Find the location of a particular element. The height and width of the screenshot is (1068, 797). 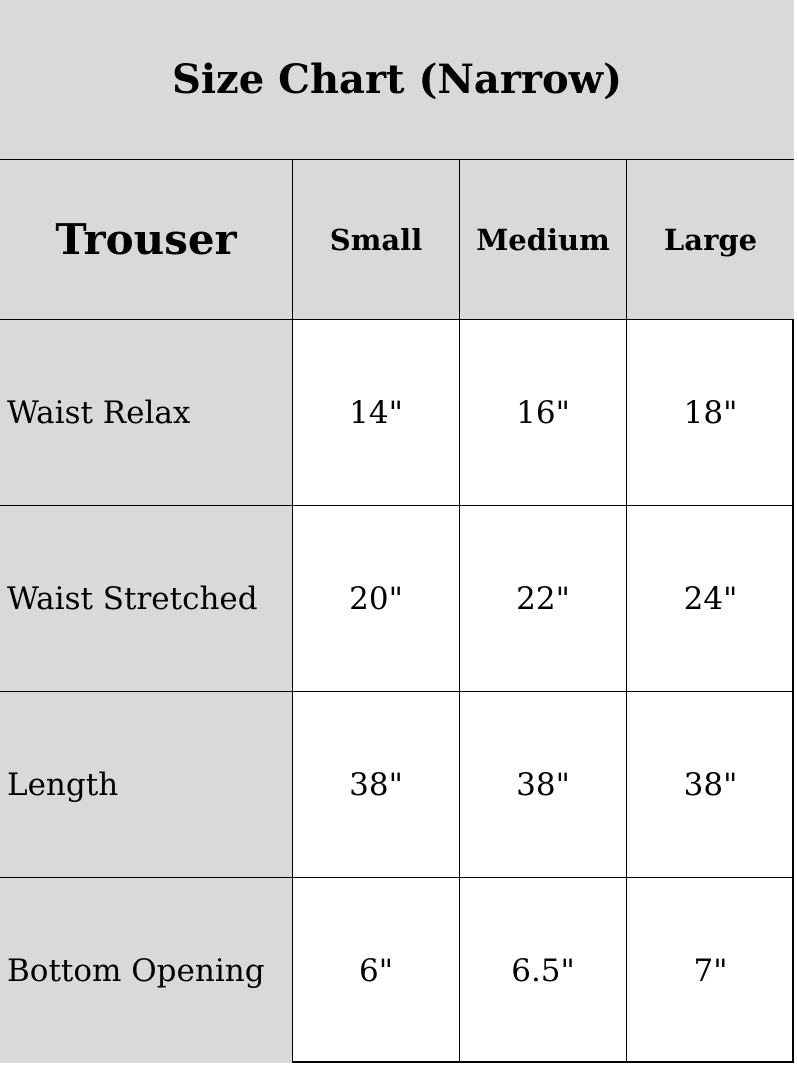

table-cell: 22" is located at coordinates (543, 599).